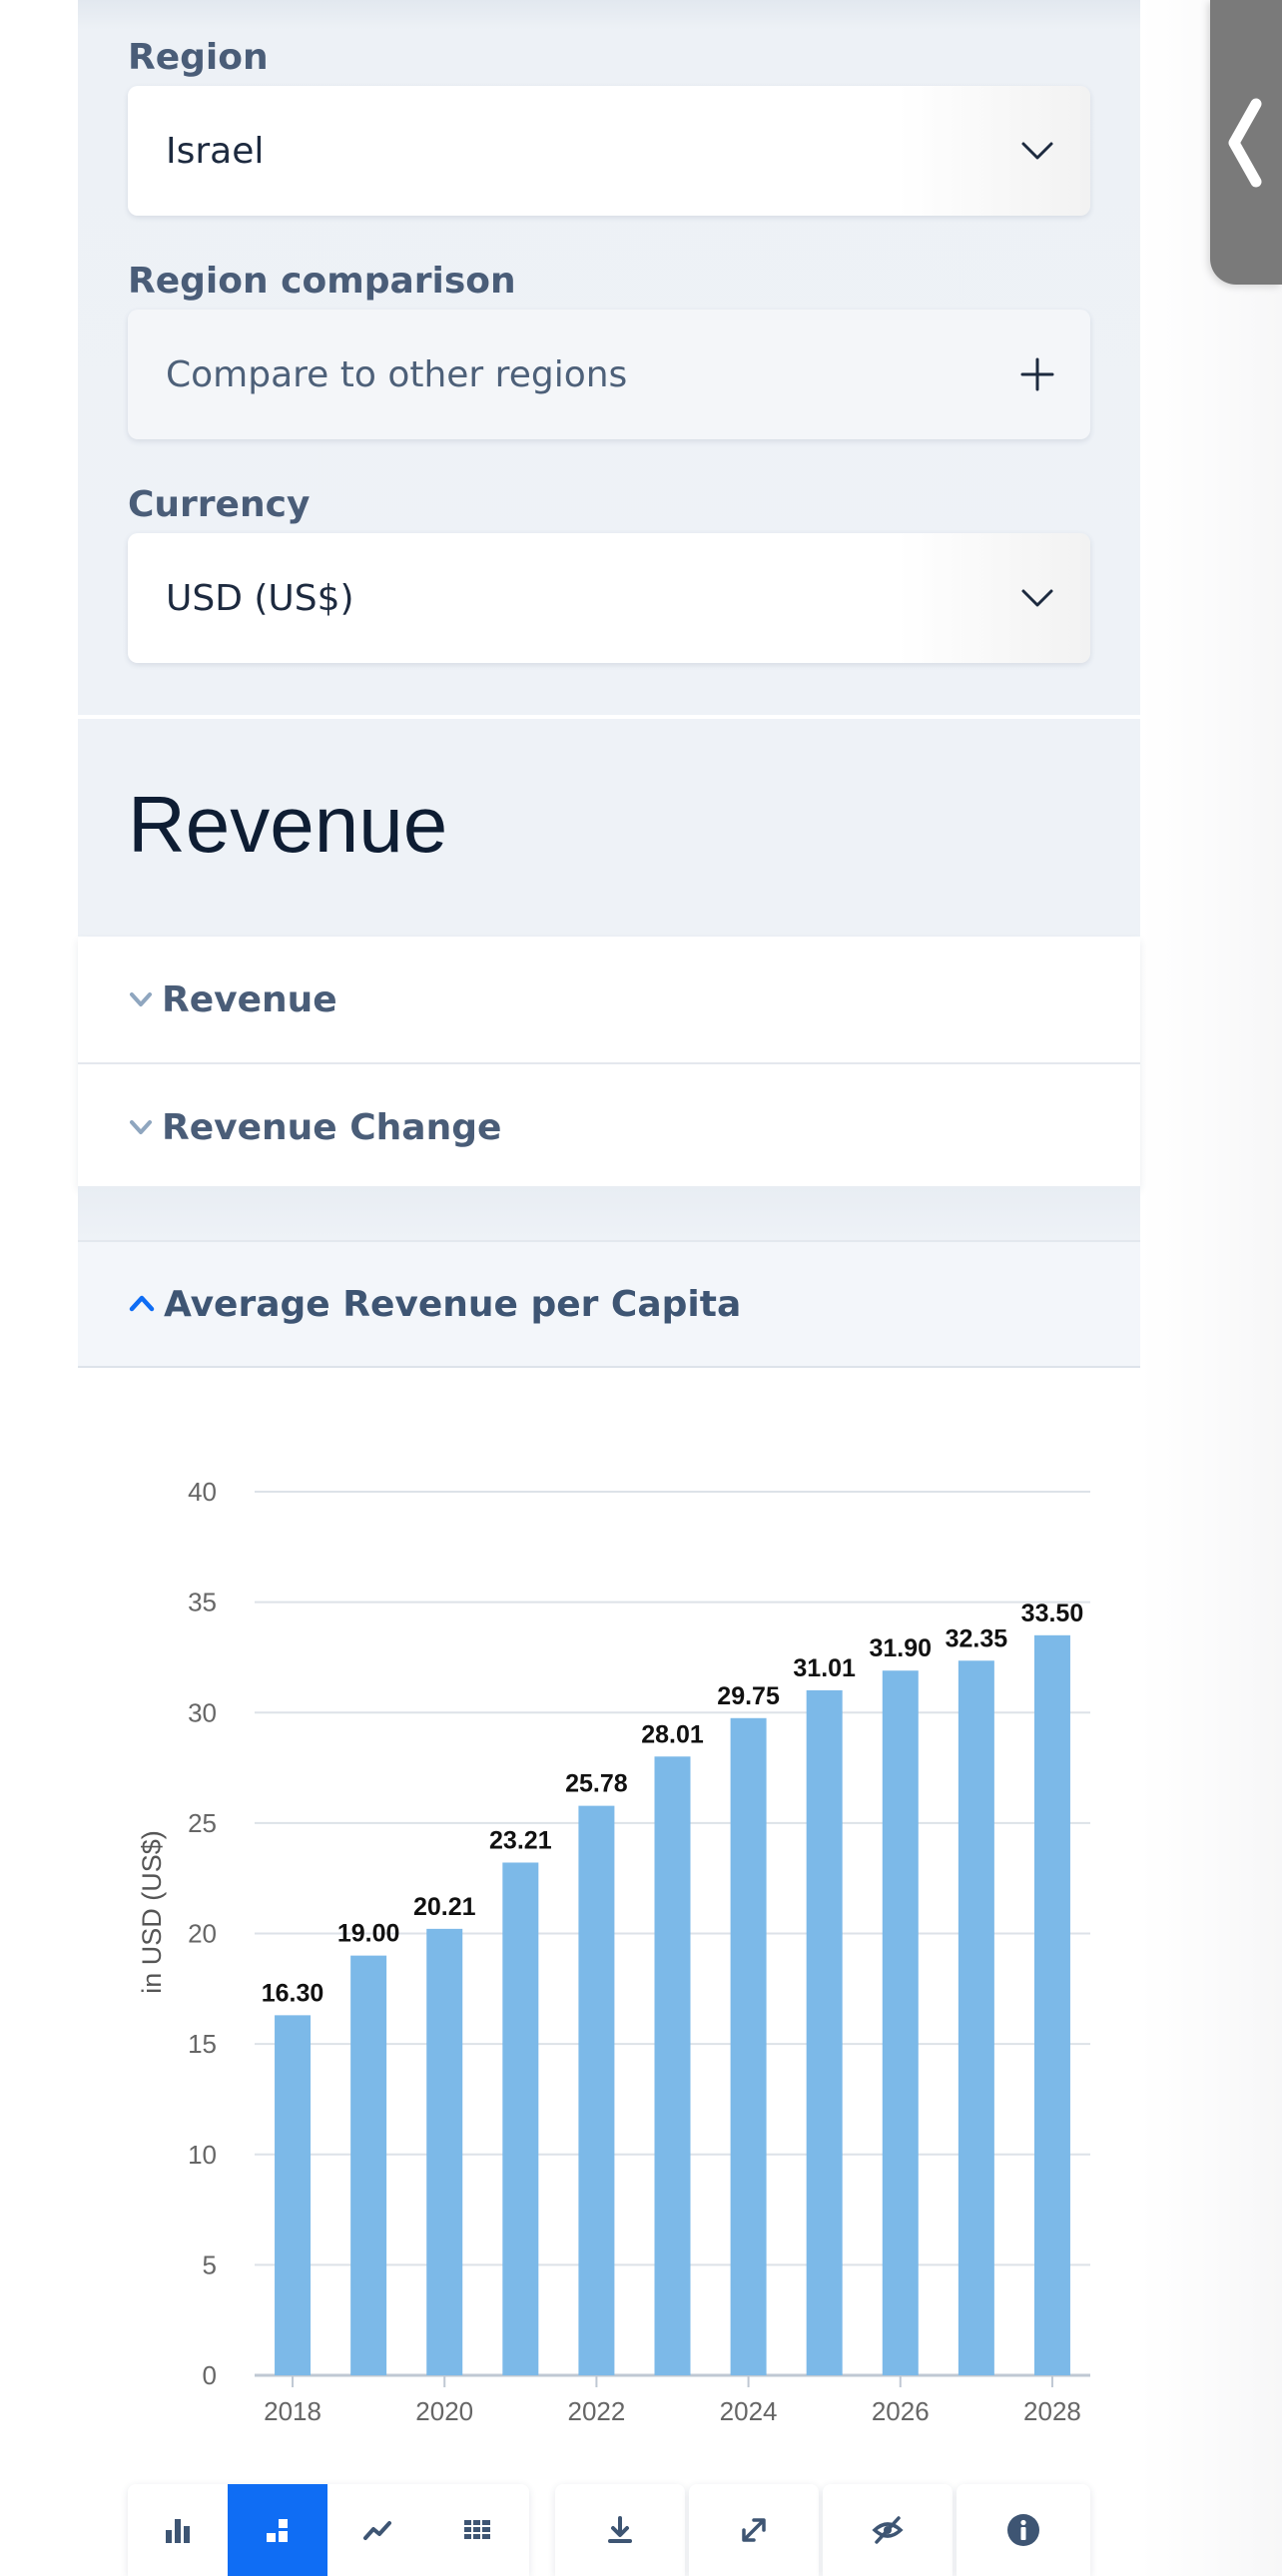  I want to click on chart-type-group, so click(328, 2530).